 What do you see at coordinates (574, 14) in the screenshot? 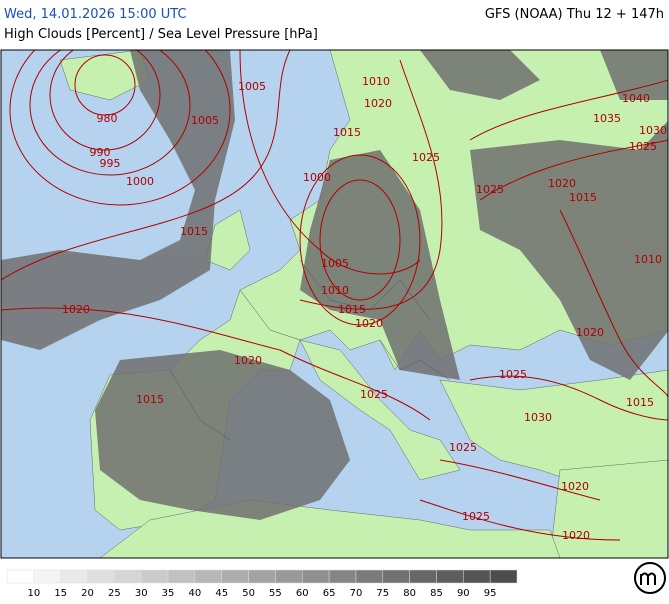
I see `model-run: GFS (NOAA) Thu 12 + 147h` at bounding box center [574, 14].